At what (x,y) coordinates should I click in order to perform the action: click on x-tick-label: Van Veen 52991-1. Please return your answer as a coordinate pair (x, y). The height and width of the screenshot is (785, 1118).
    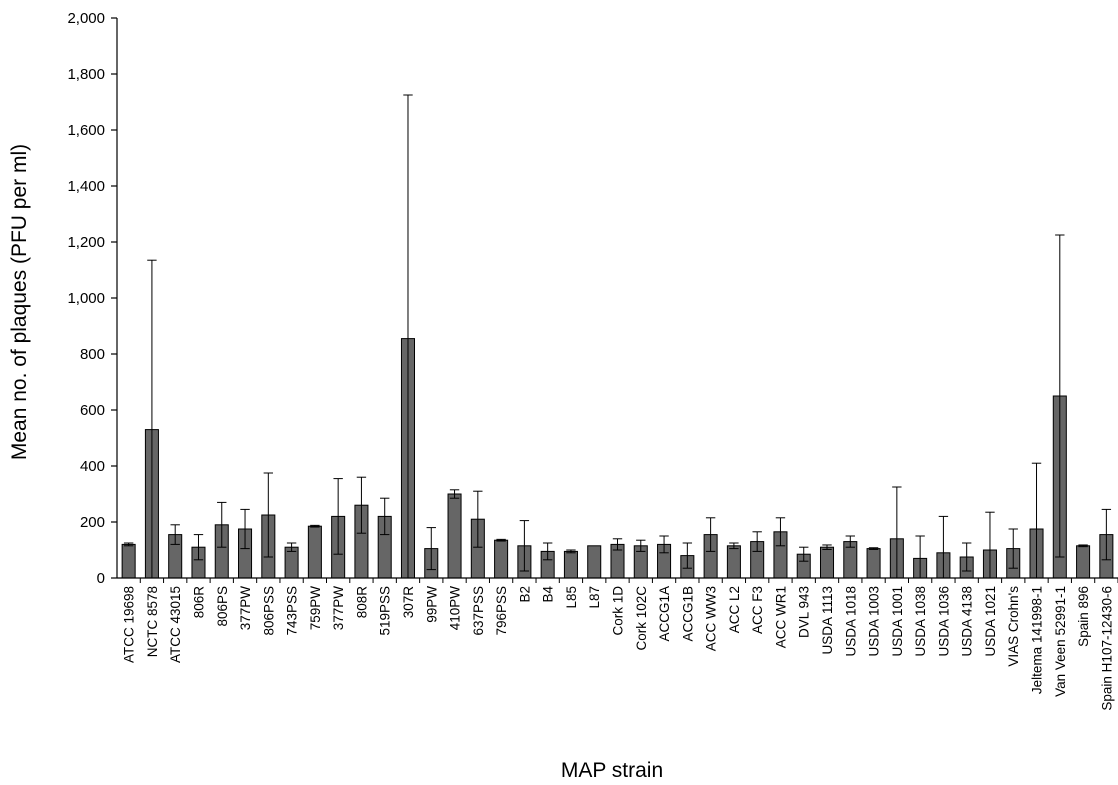
    Looking at the image, I should click on (1060, 641).